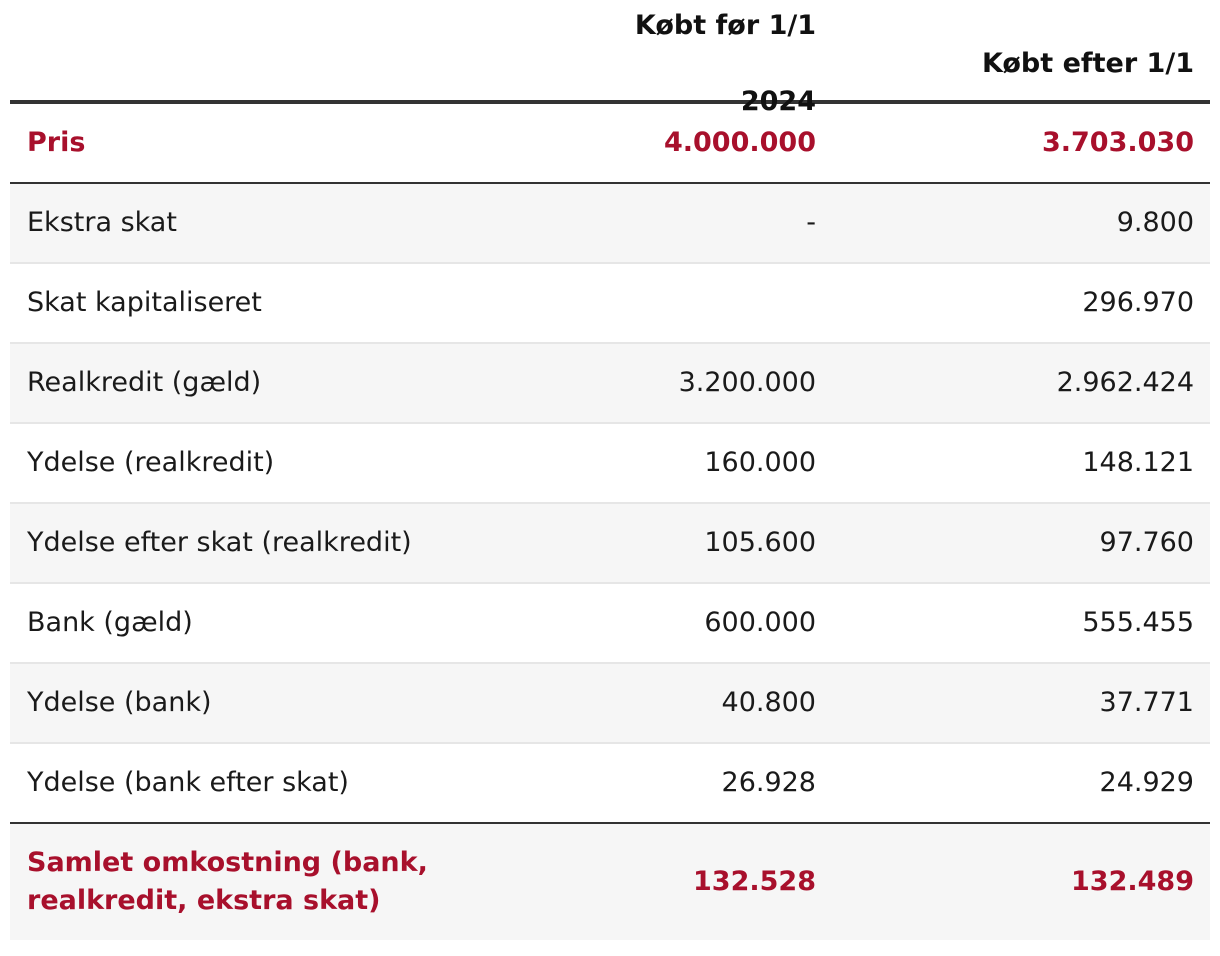  Describe the element at coordinates (188, 782) in the screenshot. I see `row-label: Ydelse (bank efter skat)` at that location.